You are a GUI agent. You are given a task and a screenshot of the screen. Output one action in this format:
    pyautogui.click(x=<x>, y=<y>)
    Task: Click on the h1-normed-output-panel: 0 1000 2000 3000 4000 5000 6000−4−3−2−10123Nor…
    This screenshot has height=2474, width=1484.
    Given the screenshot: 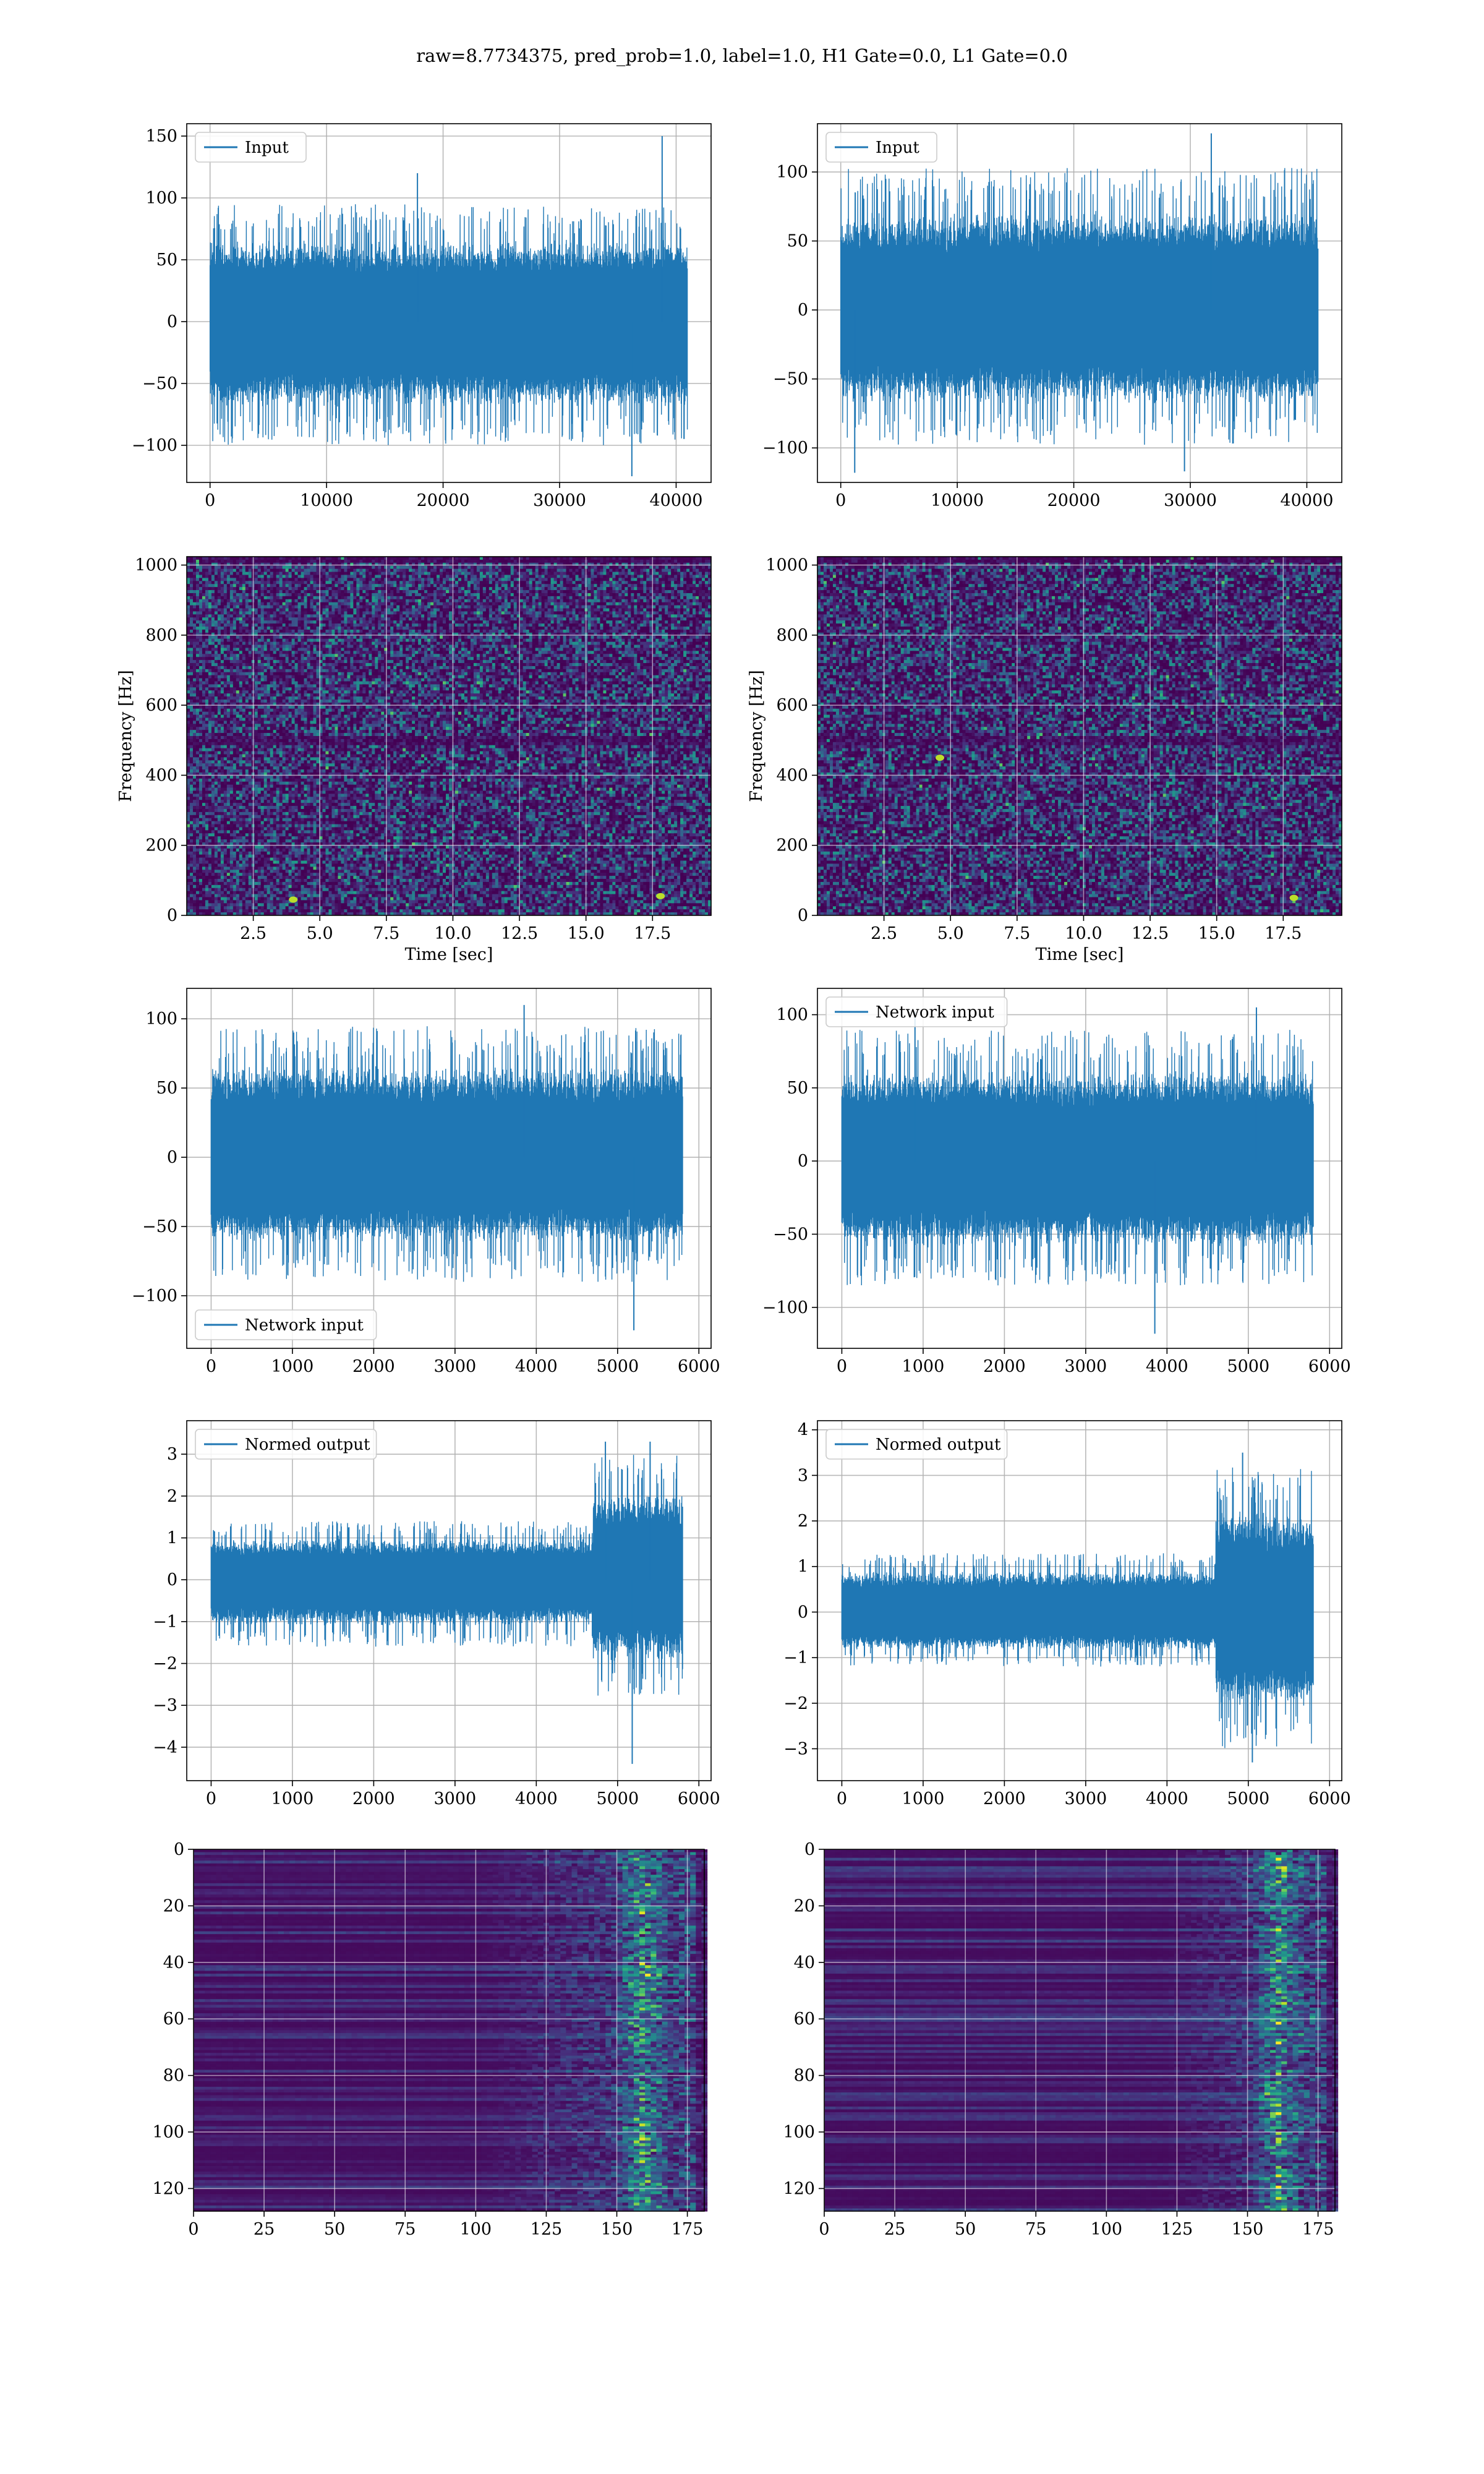 What is the action you would take?
    pyautogui.click(x=436, y=1615)
    